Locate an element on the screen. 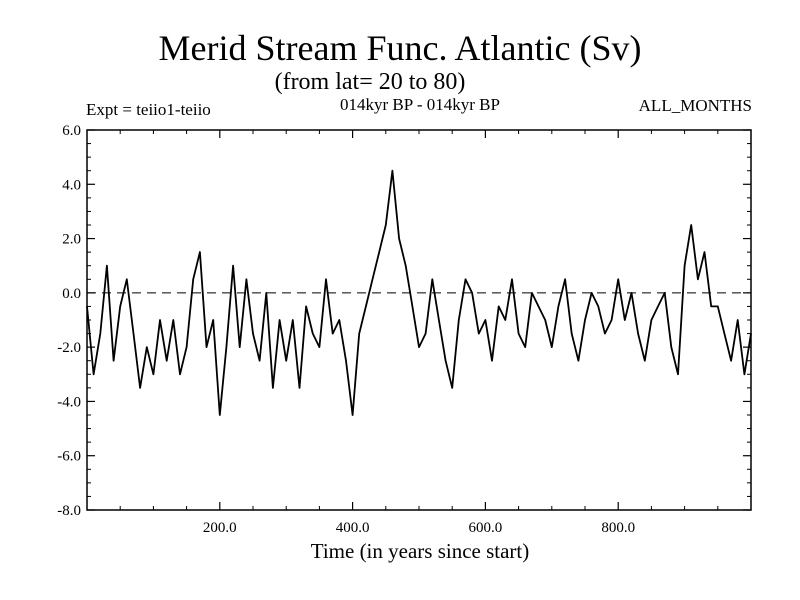  x-axis-label: Time (in years since start) is located at coordinates (420, 551).